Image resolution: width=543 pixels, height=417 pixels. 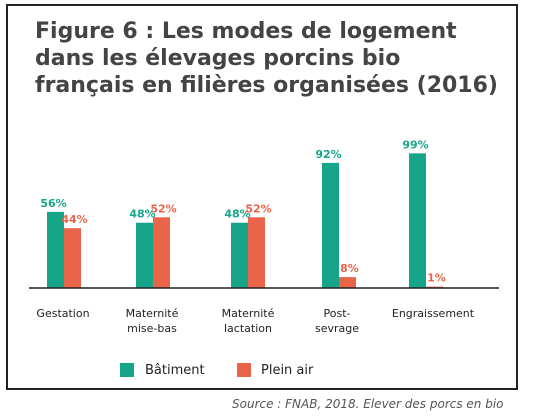 I want to click on category-label-2-line-0: Maternité, so click(x=248, y=313).